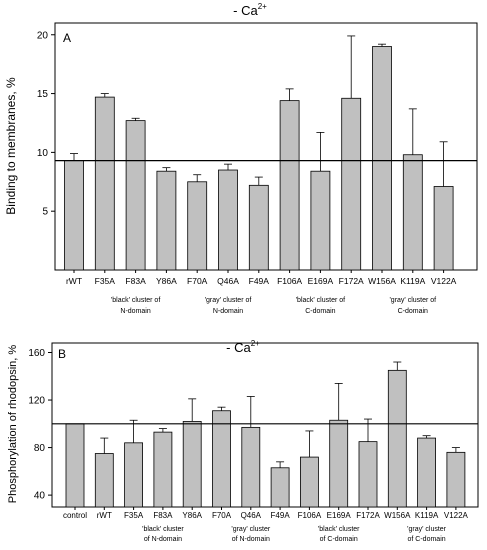  What do you see at coordinates (43, 94) in the screenshot?
I see `y-tick-label: 15` at bounding box center [43, 94].